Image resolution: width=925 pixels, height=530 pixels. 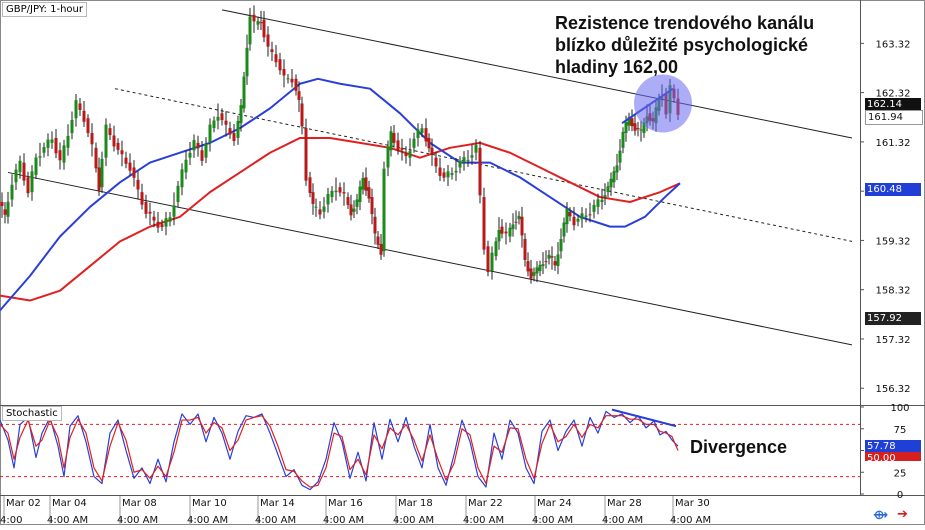 I want to click on day-label-mar-22: Mar 22, so click(x=485, y=503).